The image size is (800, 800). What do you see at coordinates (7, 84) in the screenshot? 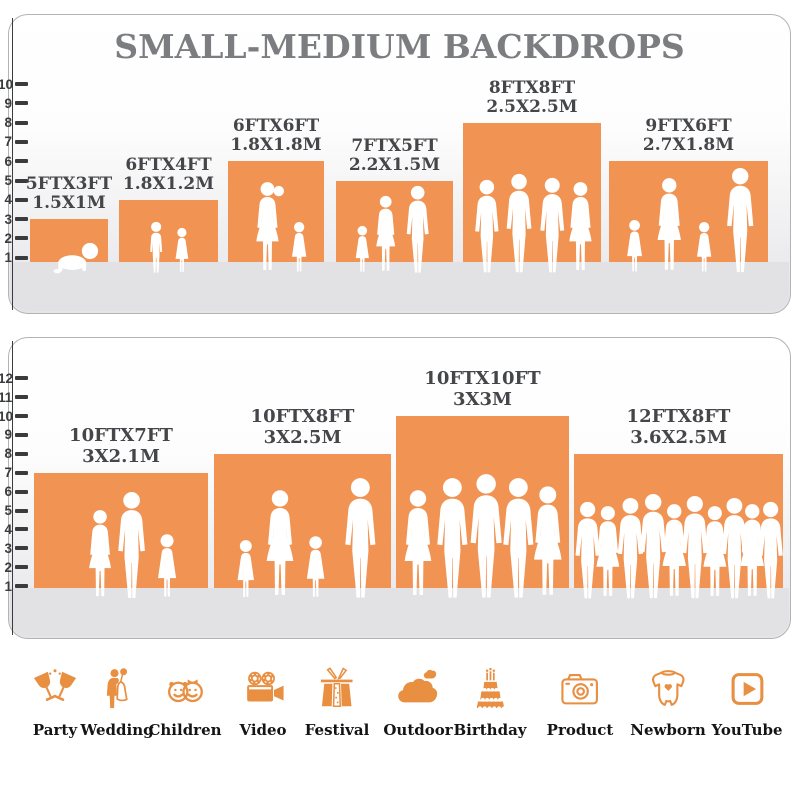
I see `tick-label: 10` at bounding box center [7, 84].